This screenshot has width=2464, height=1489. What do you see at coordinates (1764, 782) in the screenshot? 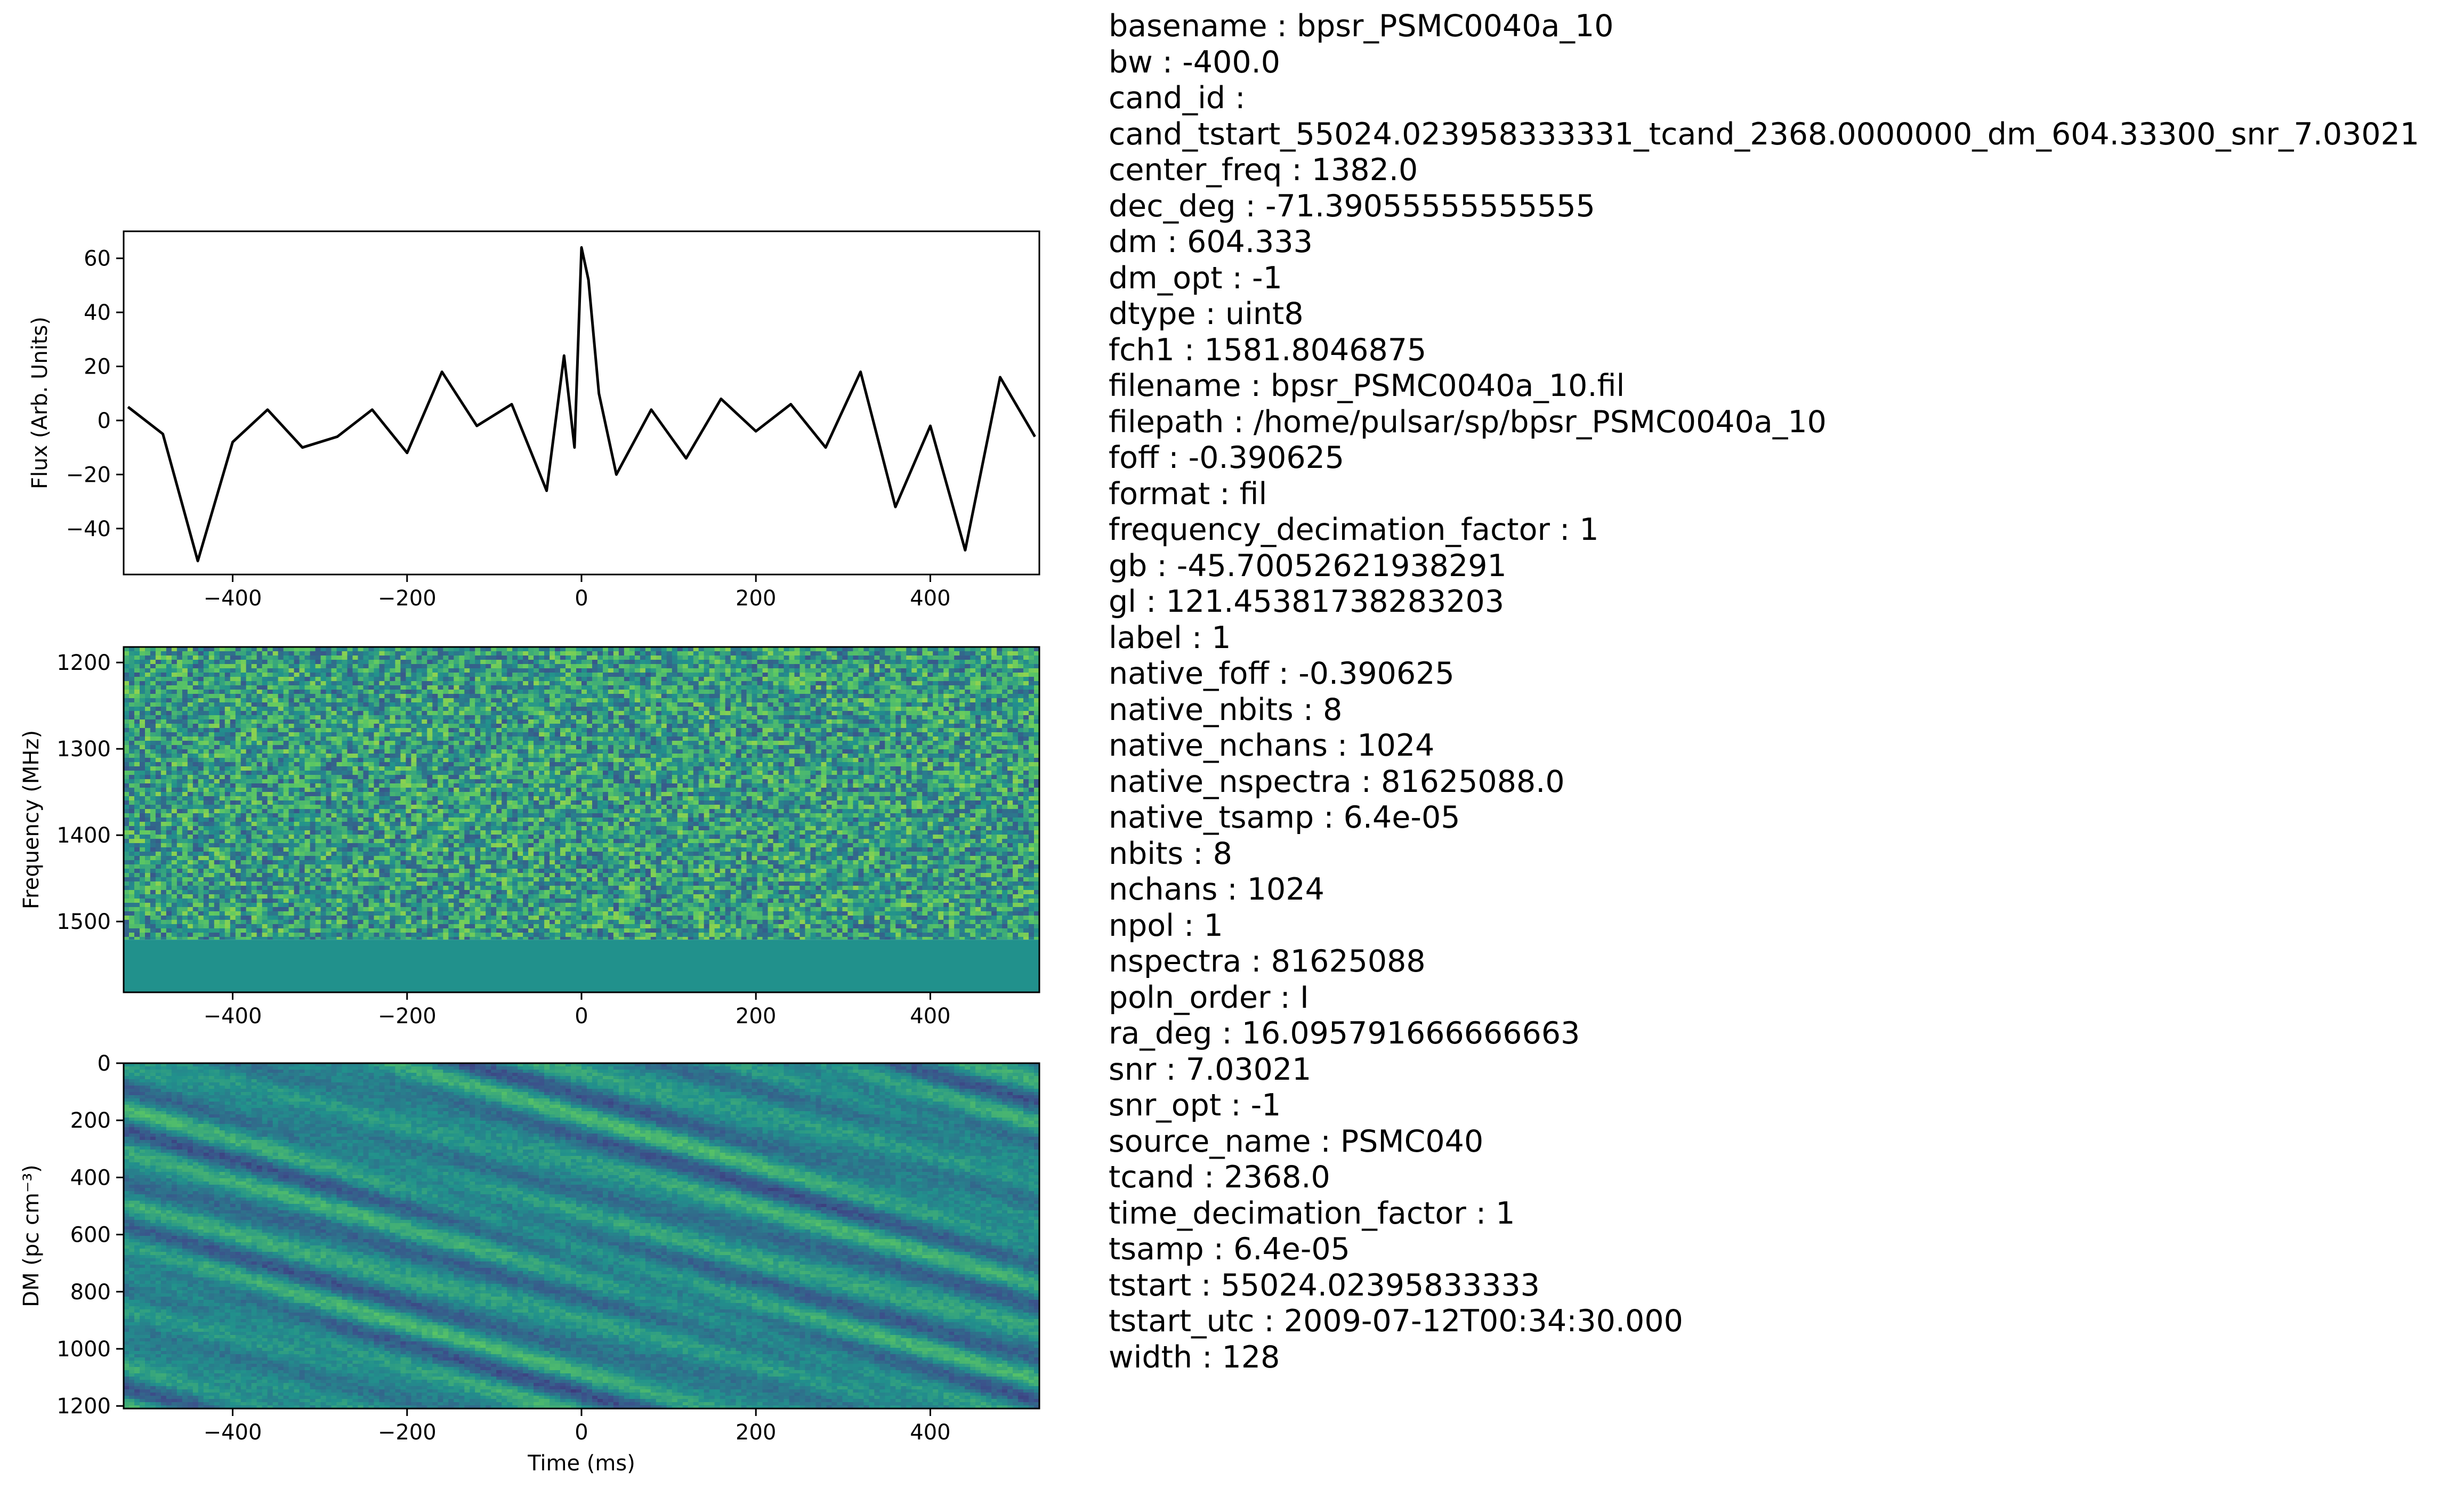
I see `param-line: native_nspectra : 81625088.0` at bounding box center [1764, 782].